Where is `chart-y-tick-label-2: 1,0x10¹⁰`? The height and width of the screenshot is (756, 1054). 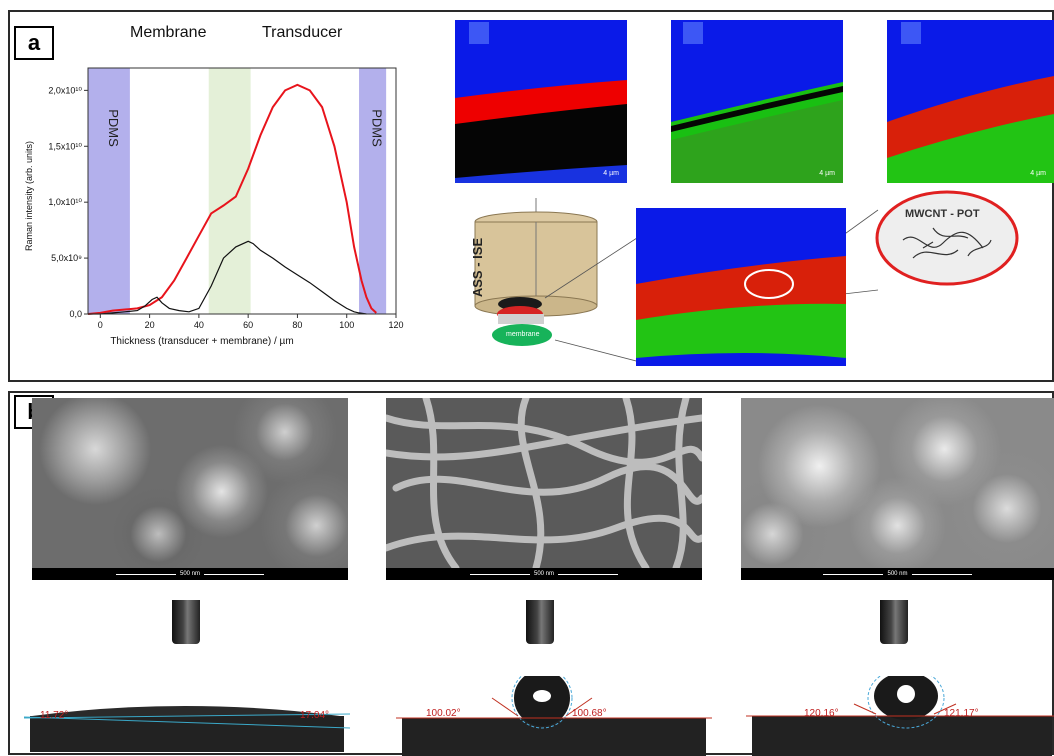
chart-y-tick-label-2: 1,0x10¹⁰ is located at coordinates (65, 202).